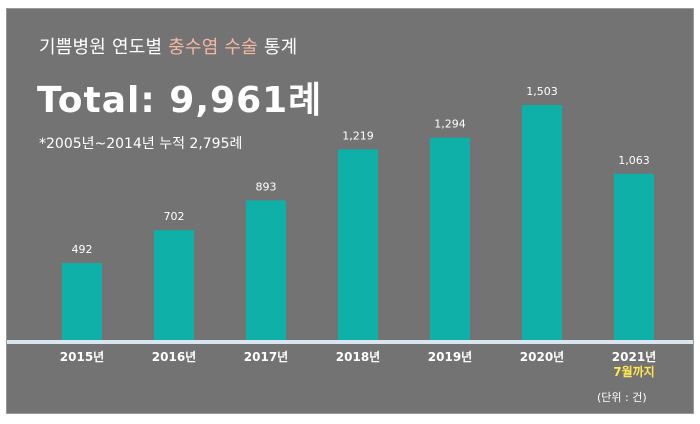 This screenshot has height=424, width=700. Describe the element at coordinates (634, 357) in the screenshot. I see `category-label-2021년: 2021년` at that location.